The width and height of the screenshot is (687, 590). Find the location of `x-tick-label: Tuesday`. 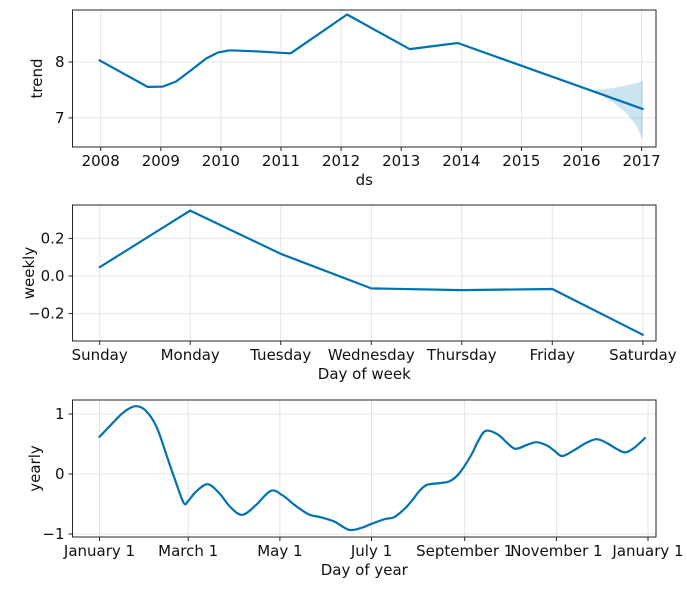

x-tick-label: Tuesday is located at coordinates (280, 355).